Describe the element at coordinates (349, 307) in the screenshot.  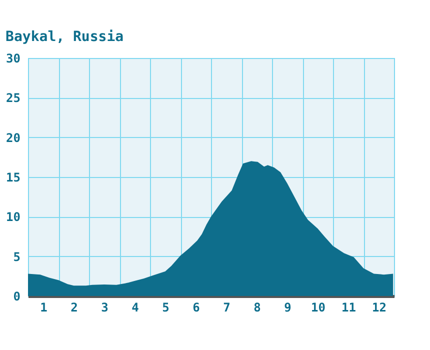
I see `x-tick-label: 11` at that location.